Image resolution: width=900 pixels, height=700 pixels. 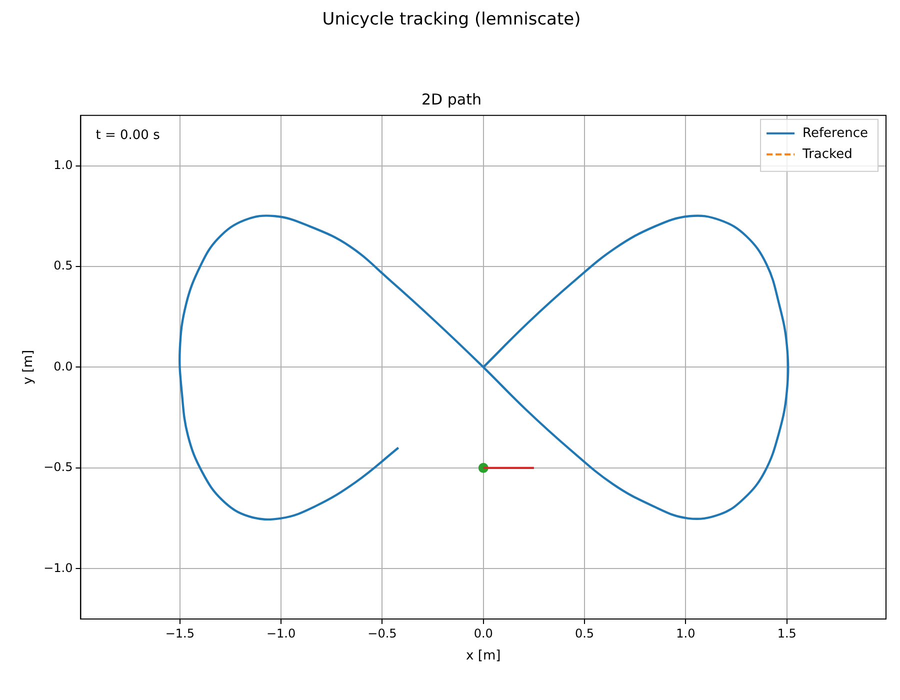 I want to click on y-axis-title: y [m], so click(x=28, y=367).